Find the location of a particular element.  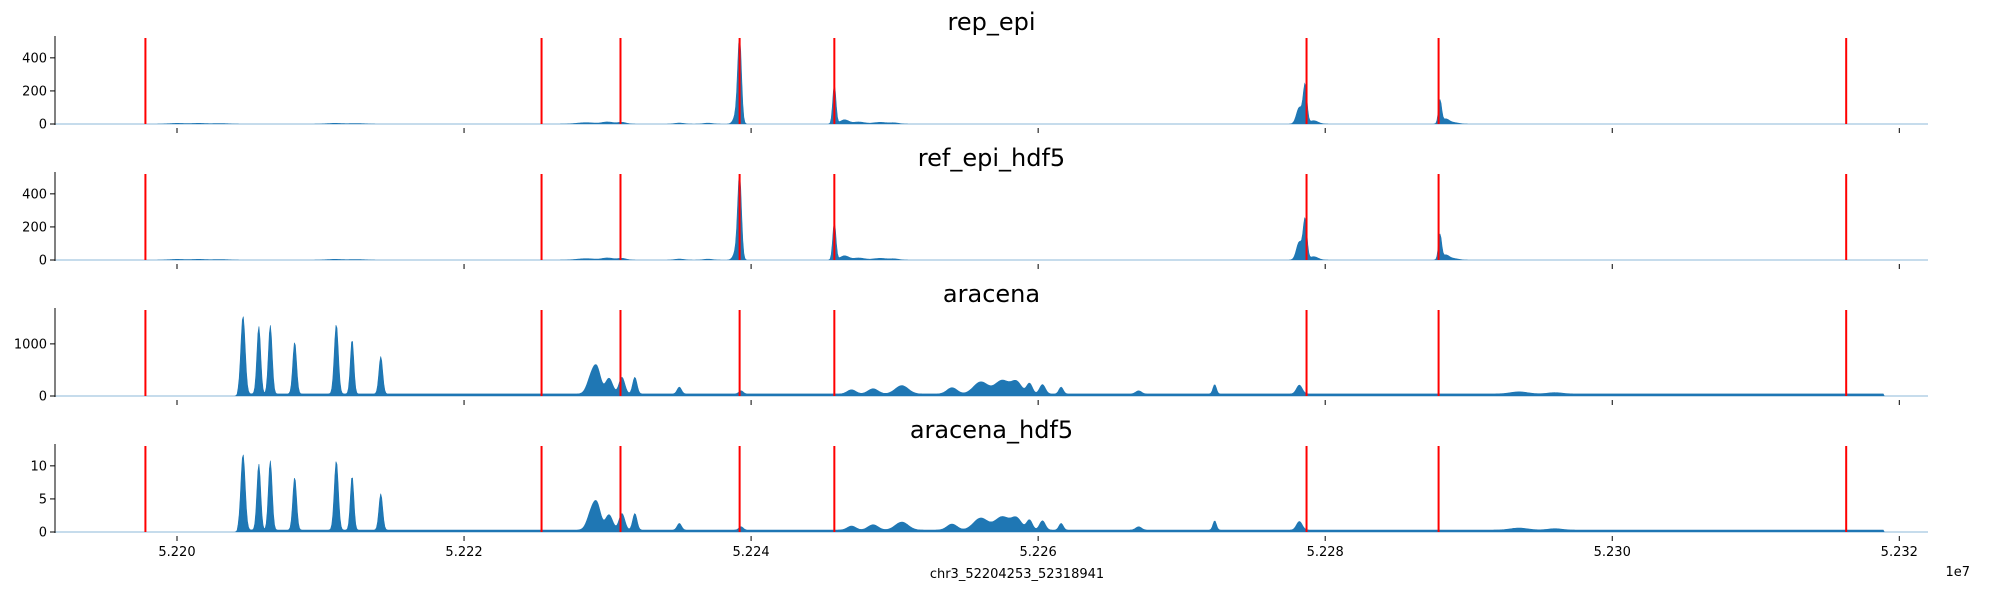

y-tick-label: 5 is located at coordinates (43, 499).